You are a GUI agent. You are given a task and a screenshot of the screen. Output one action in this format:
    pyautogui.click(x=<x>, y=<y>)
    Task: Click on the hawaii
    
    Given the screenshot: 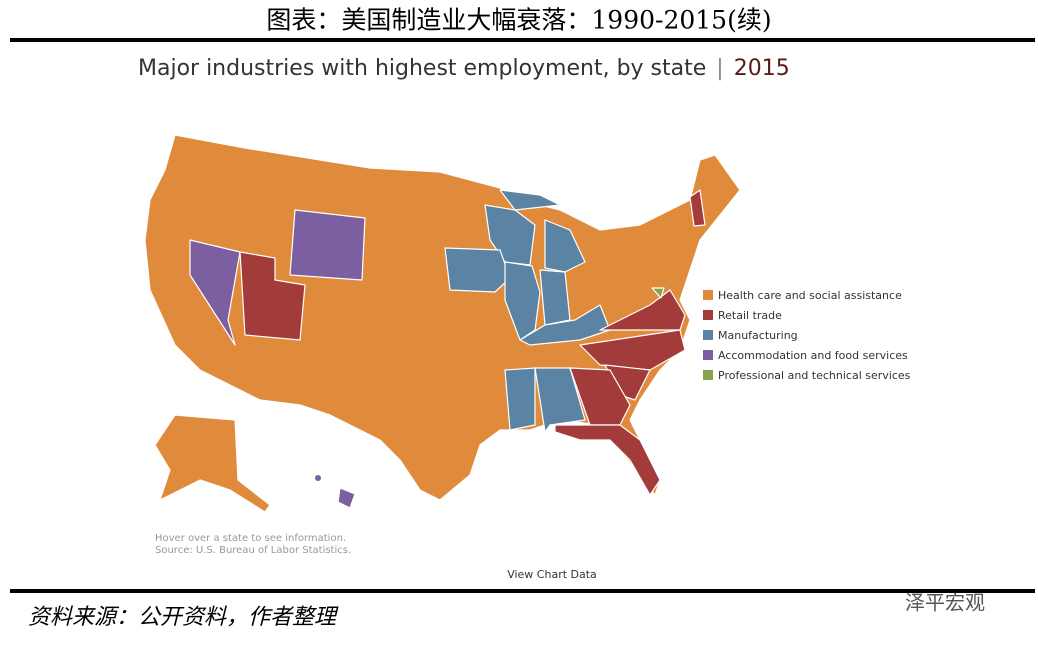 What is the action you would take?
    pyautogui.click(x=346, y=498)
    